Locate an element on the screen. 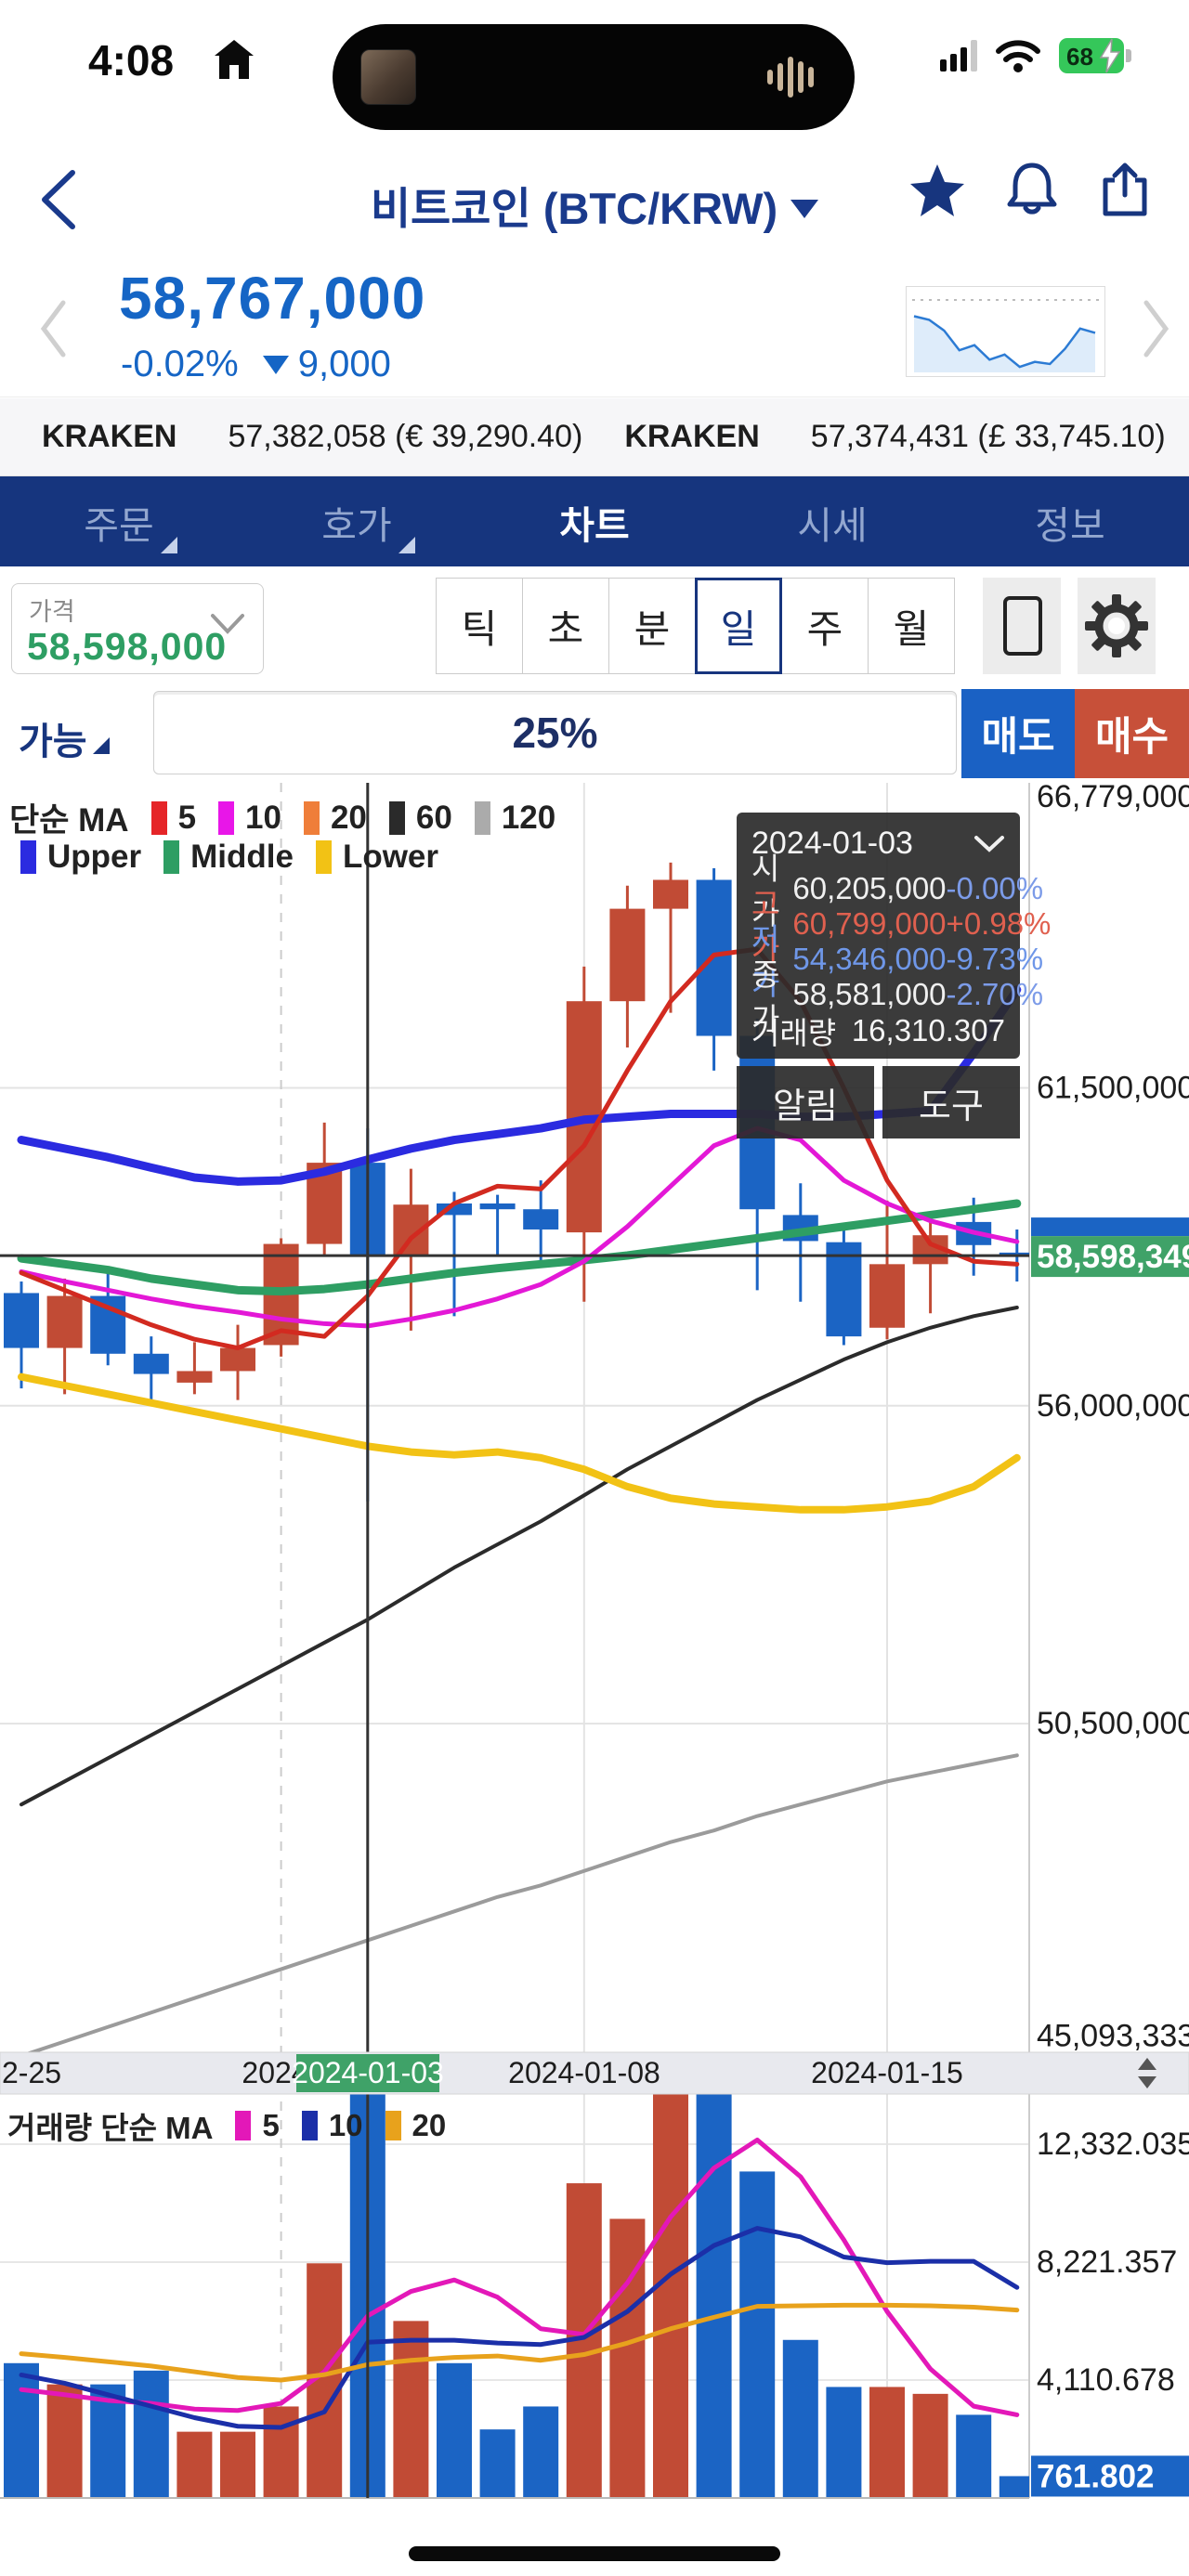 The width and height of the screenshot is (1189, 2576). legend-label: Lower is located at coordinates (390, 857).